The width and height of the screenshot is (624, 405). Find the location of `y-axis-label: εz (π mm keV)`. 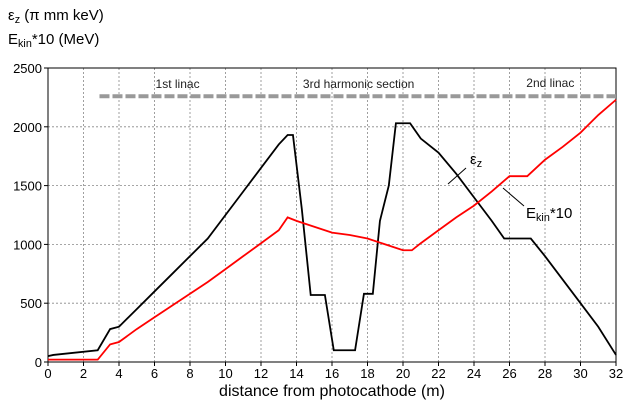

y-axis-label: εz (π mm keV) is located at coordinates (56, 16).